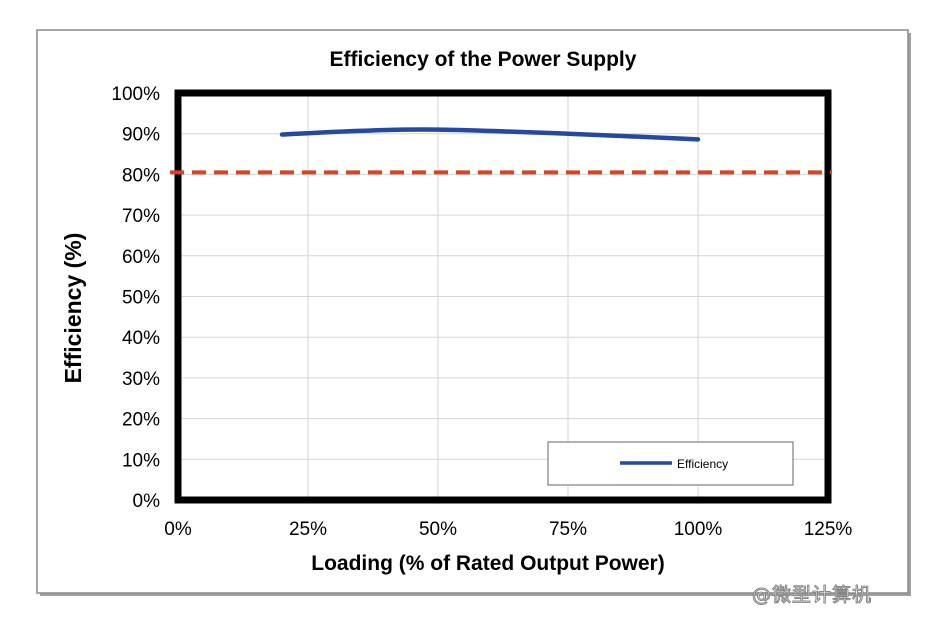 This screenshot has width=948, height=625. I want to click on y-tick-label: 100%, so click(135, 94).